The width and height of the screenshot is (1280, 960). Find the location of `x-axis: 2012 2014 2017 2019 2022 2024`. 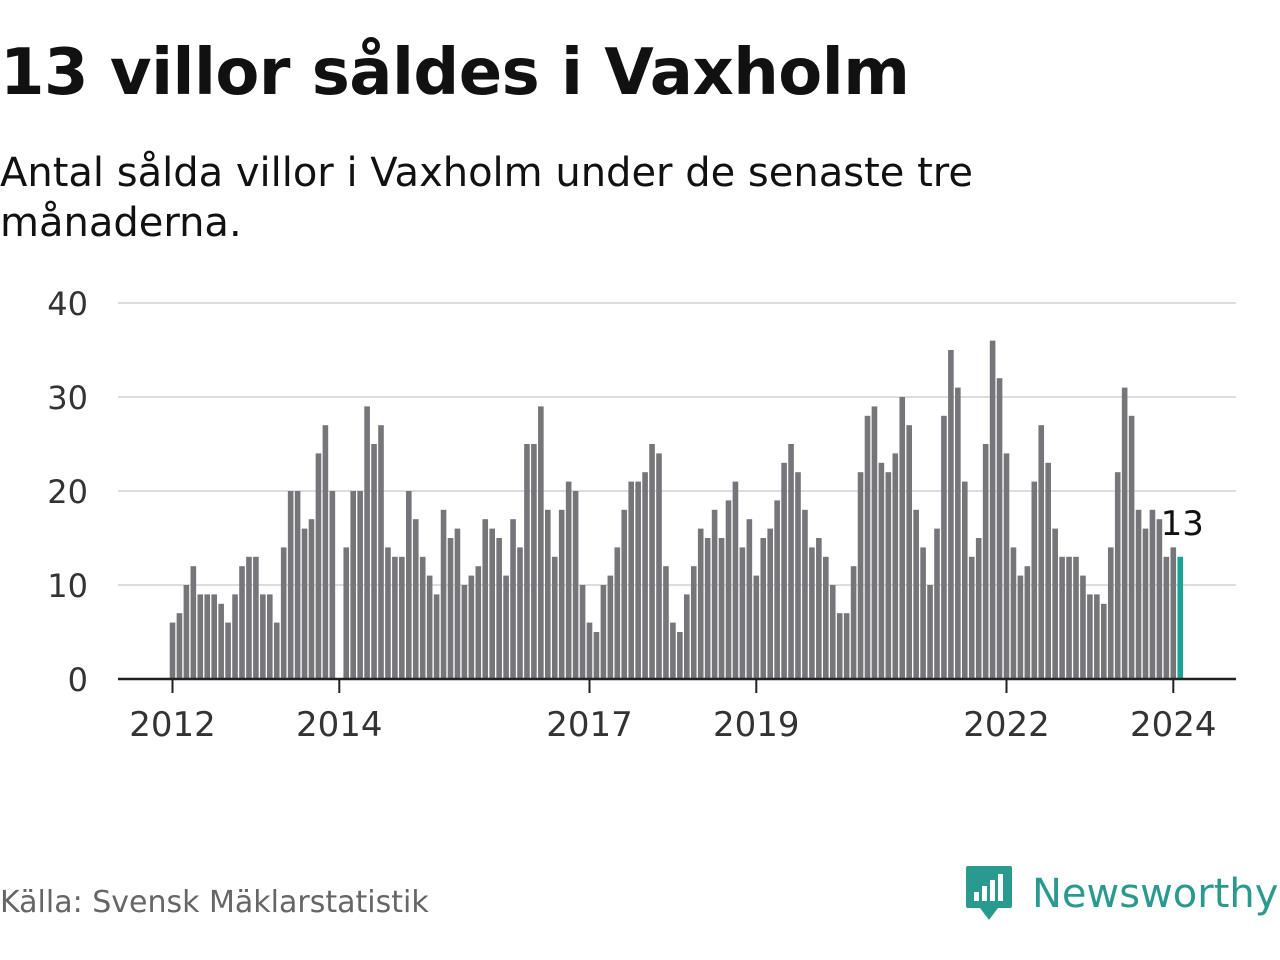

x-axis: 2012 2014 2017 2019 2022 2024 is located at coordinates (677, 708).